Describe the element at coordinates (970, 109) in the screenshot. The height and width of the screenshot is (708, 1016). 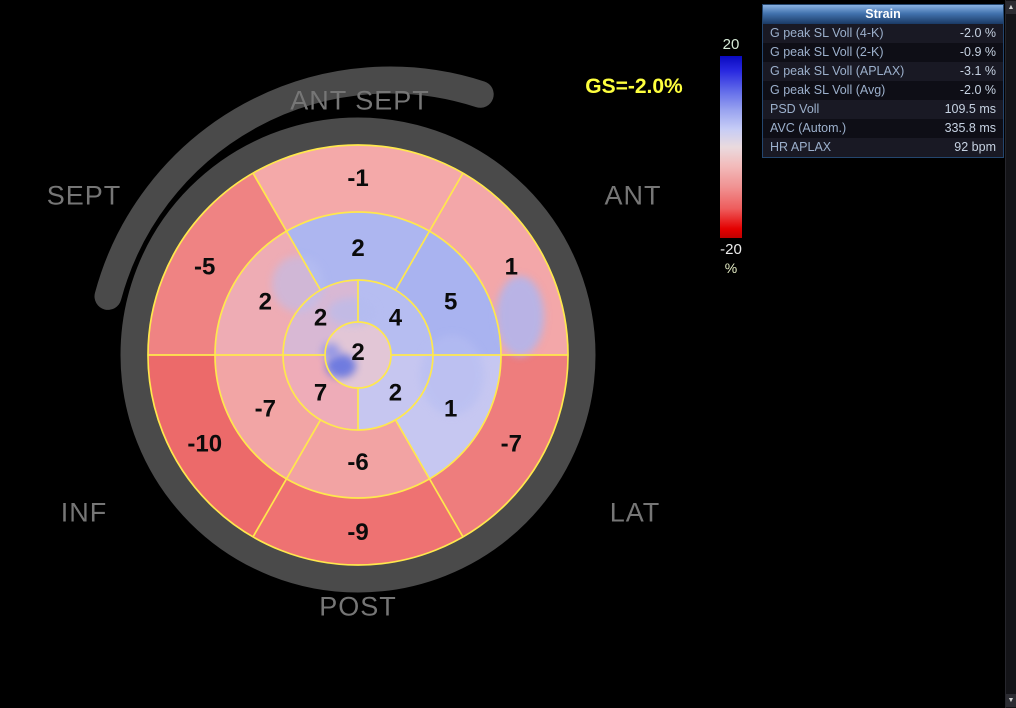
I see `strain-row-value: 109.5 ms` at that location.